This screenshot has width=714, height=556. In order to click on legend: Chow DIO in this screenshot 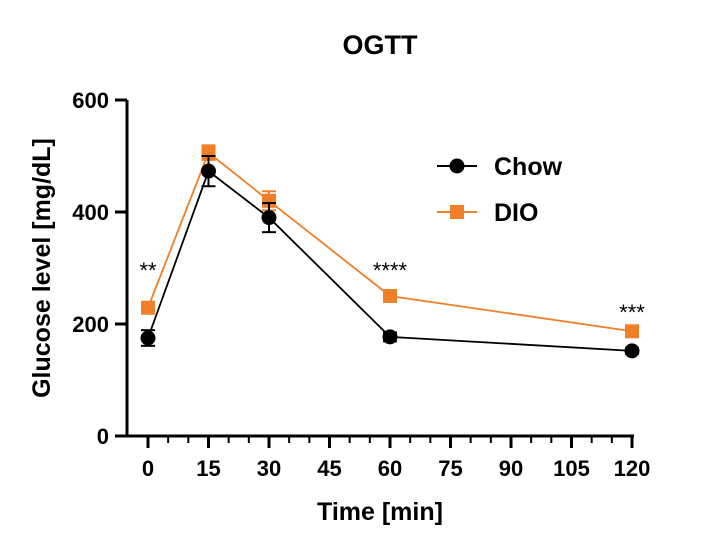, I will do `click(500, 190)`.